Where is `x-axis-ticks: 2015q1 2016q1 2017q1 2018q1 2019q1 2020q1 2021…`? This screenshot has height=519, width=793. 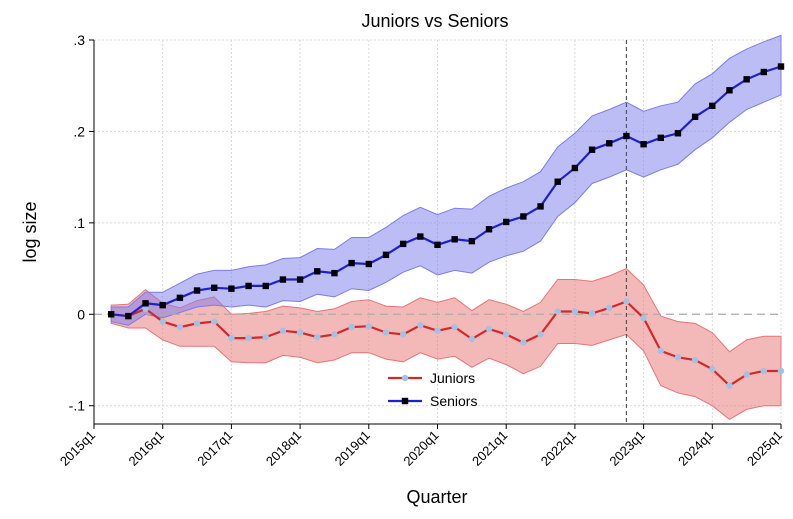
x-axis-ticks: 2015q1 2016q1 2017q1 2018q1 2019q1 2020q1 2021… is located at coordinates (421, 446).